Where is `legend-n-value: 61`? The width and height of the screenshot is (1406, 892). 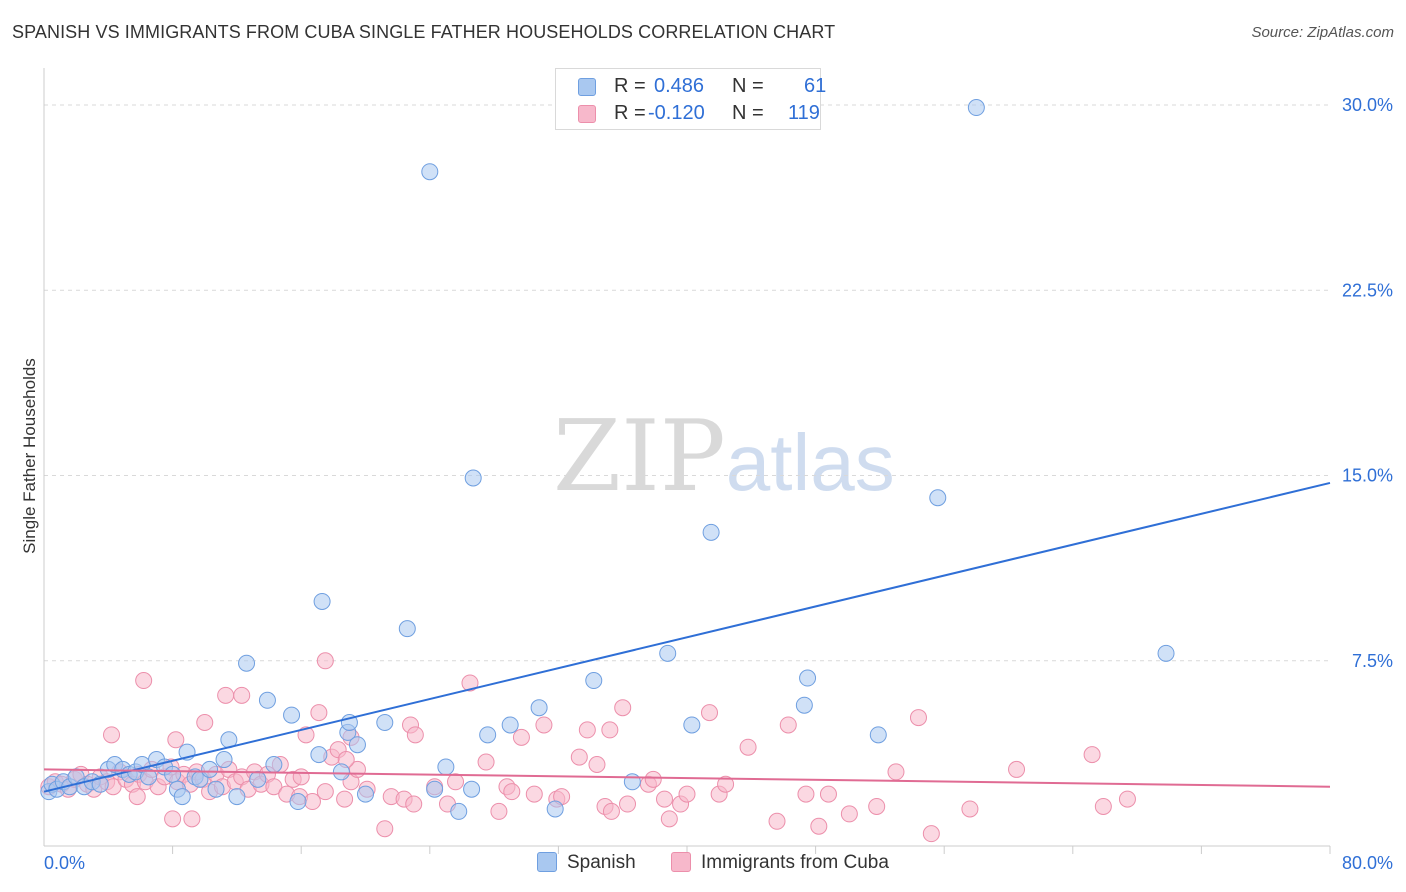
legend-n-value: 61 is located at coordinates (815, 86).